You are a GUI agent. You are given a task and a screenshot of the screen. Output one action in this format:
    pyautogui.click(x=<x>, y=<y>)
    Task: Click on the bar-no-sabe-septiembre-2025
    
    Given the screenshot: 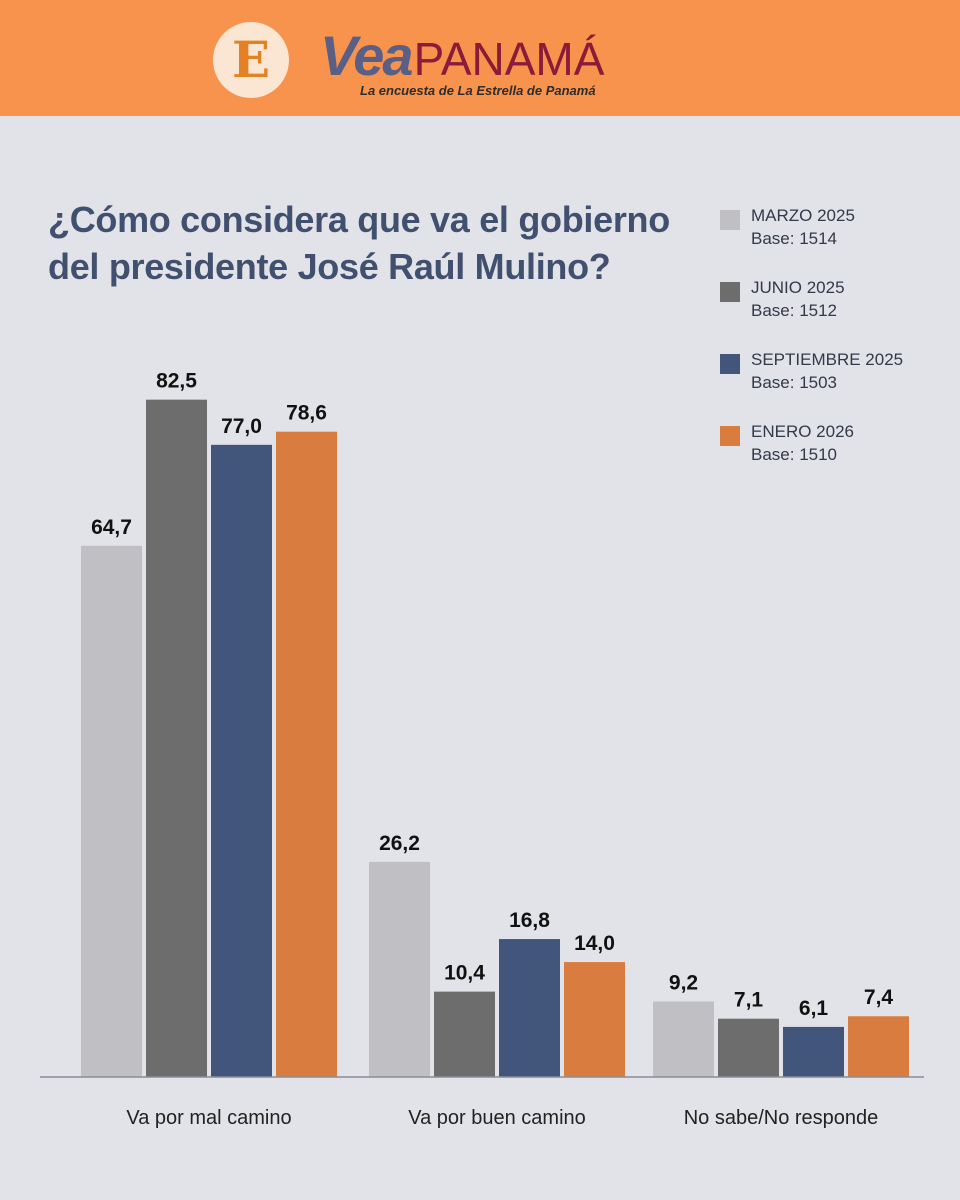 What is the action you would take?
    pyautogui.click(x=813, y=1051)
    